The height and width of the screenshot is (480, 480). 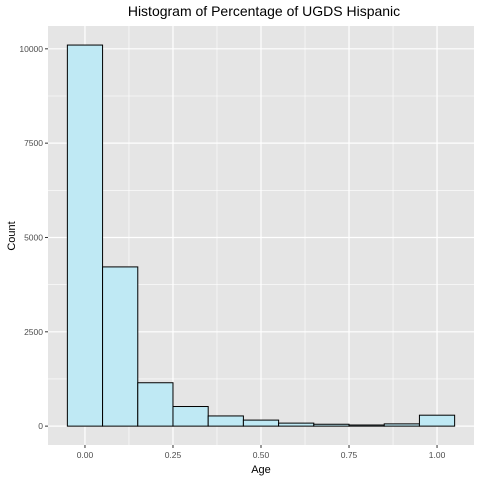 What do you see at coordinates (437, 455) in the screenshot?
I see `x-tick-label: 1.00` at bounding box center [437, 455].